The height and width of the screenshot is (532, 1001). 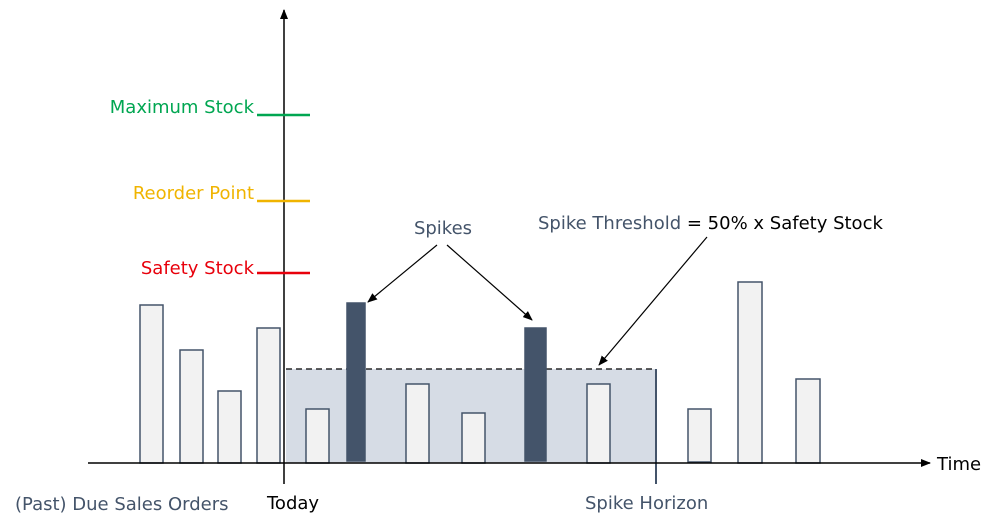 I want to click on spikes-label: Spikes, so click(x=443, y=228).